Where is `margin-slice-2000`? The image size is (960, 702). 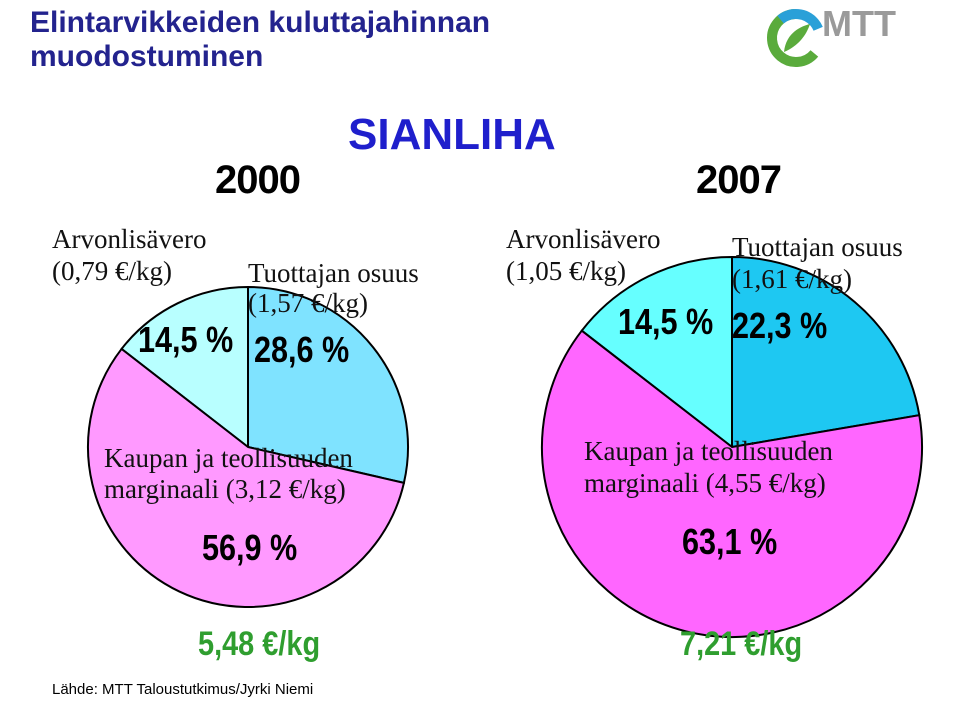 margin-slice-2000 is located at coordinates (246, 477).